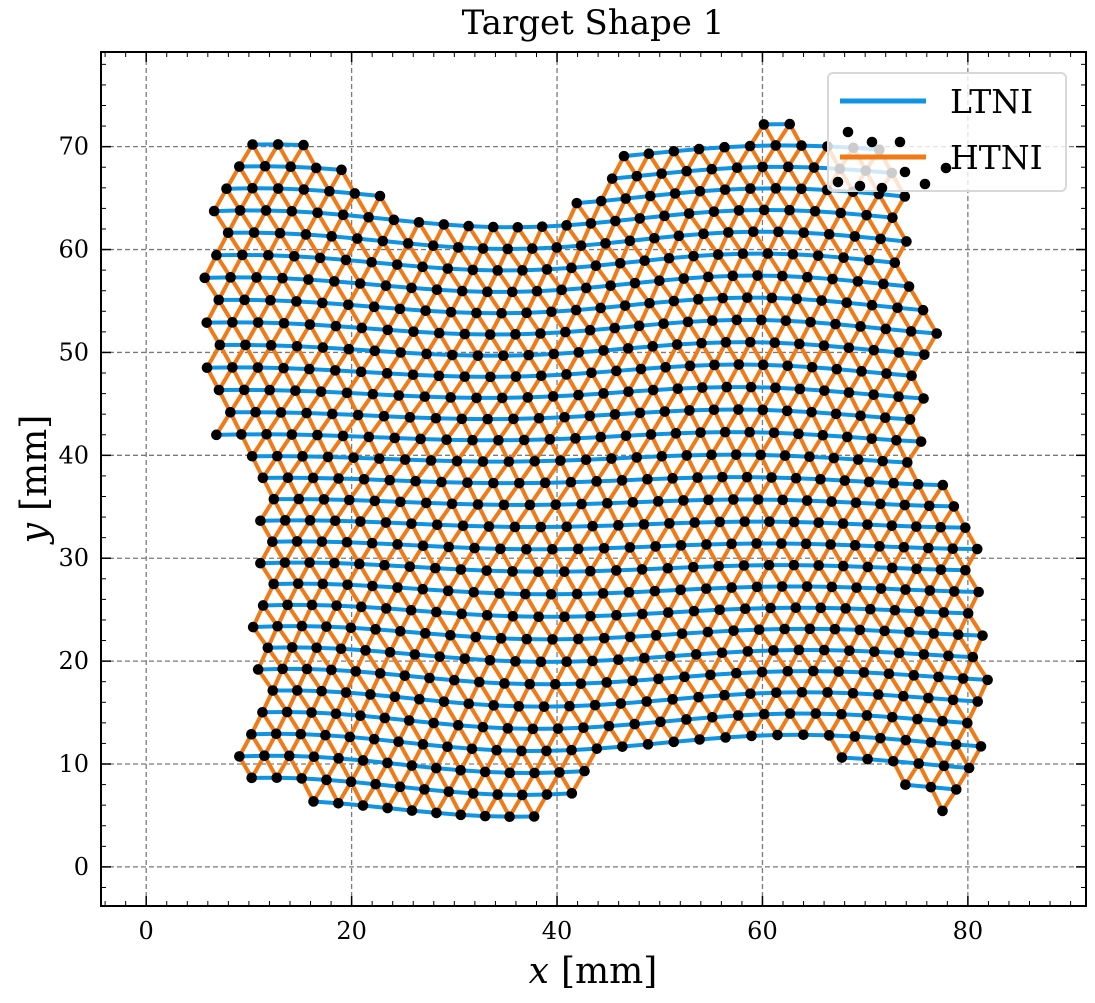  What do you see at coordinates (81, 867) in the screenshot?
I see `y-tick-label: 0` at bounding box center [81, 867].